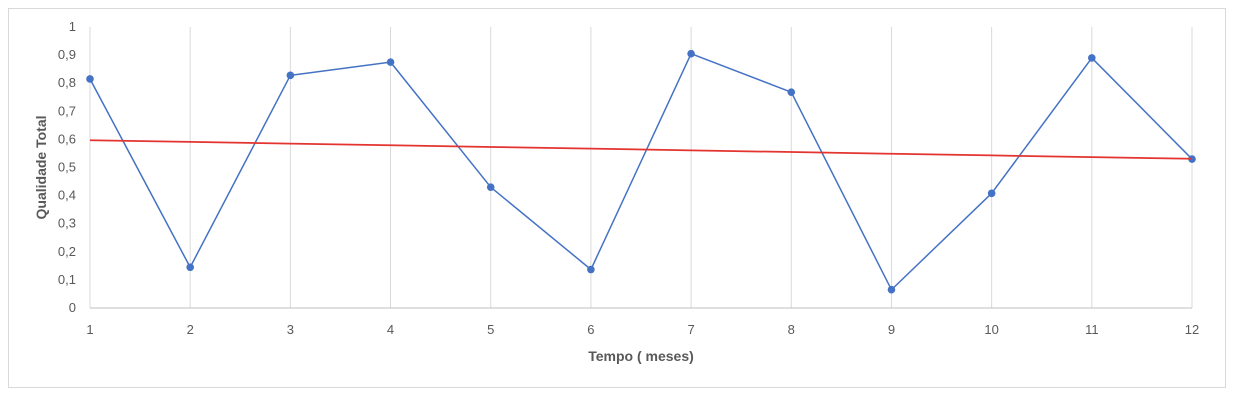 The image size is (1234, 400). What do you see at coordinates (41, 168) in the screenshot?
I see `y-axis-title: Qualidade Total` at bounding box center [41, 168].